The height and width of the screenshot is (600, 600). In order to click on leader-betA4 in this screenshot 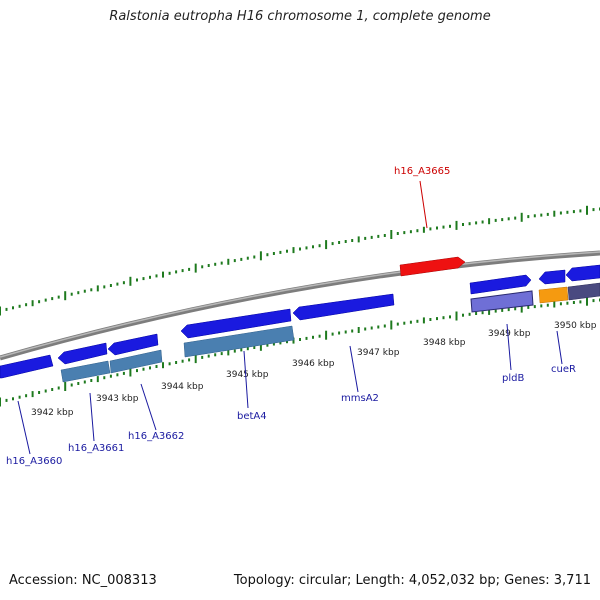, I will do `click(246, 379)`.